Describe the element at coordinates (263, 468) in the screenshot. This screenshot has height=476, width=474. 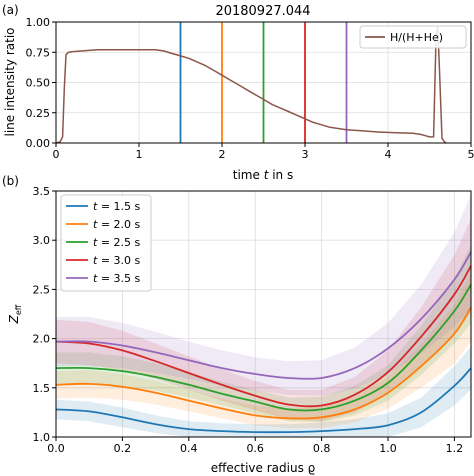
I see `panel-b-x-axis-label: effective radius ϱ` at that location.